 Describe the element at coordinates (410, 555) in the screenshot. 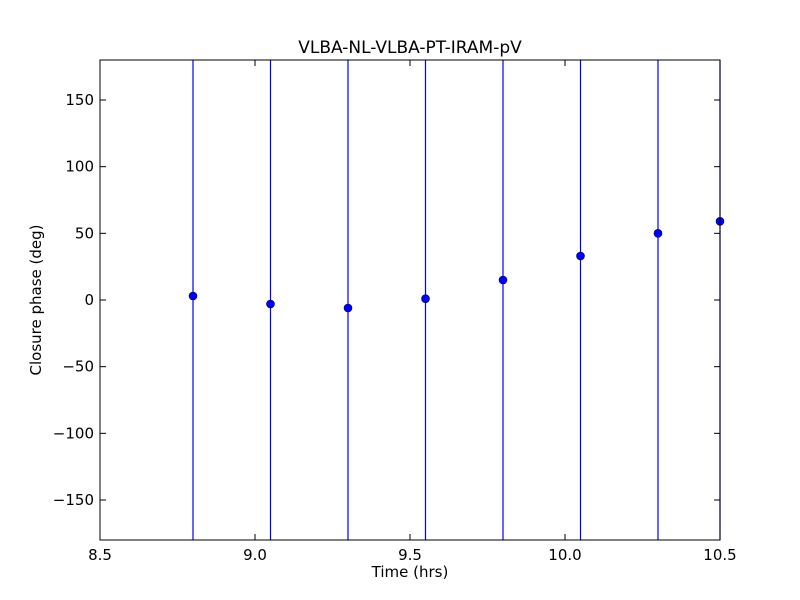

I see `x-tick-label-2: 9.5` at that location.